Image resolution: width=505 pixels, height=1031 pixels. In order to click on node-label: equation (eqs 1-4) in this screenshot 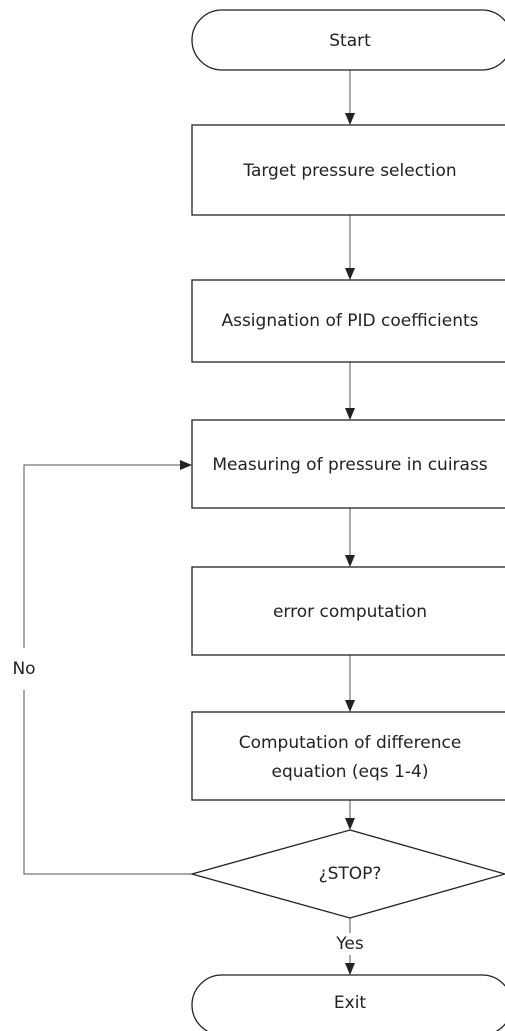, I will do `click(350, 772)`.